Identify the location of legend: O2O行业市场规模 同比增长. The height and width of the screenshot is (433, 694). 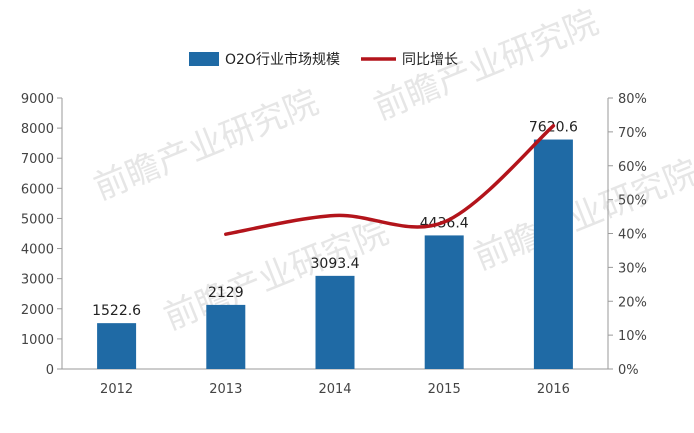
(323, 59).